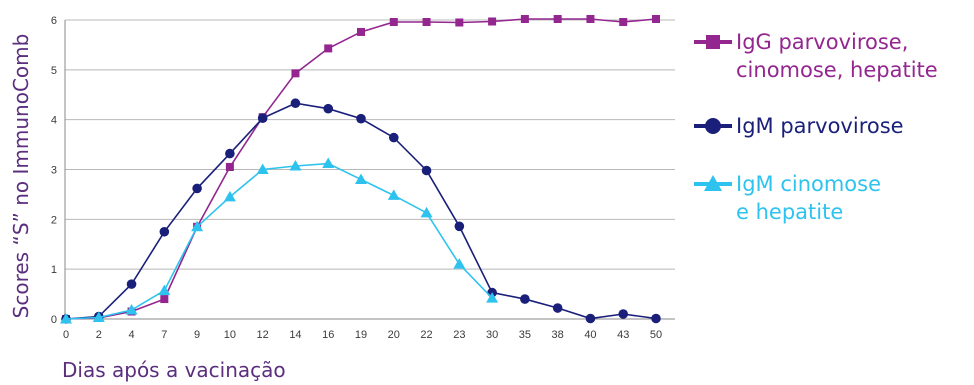 The width and height of the screenshot is (974, 385). Describe the element at coordinates (54, 121) in the screenshot. I see `y-tick-label: 4` at that location.